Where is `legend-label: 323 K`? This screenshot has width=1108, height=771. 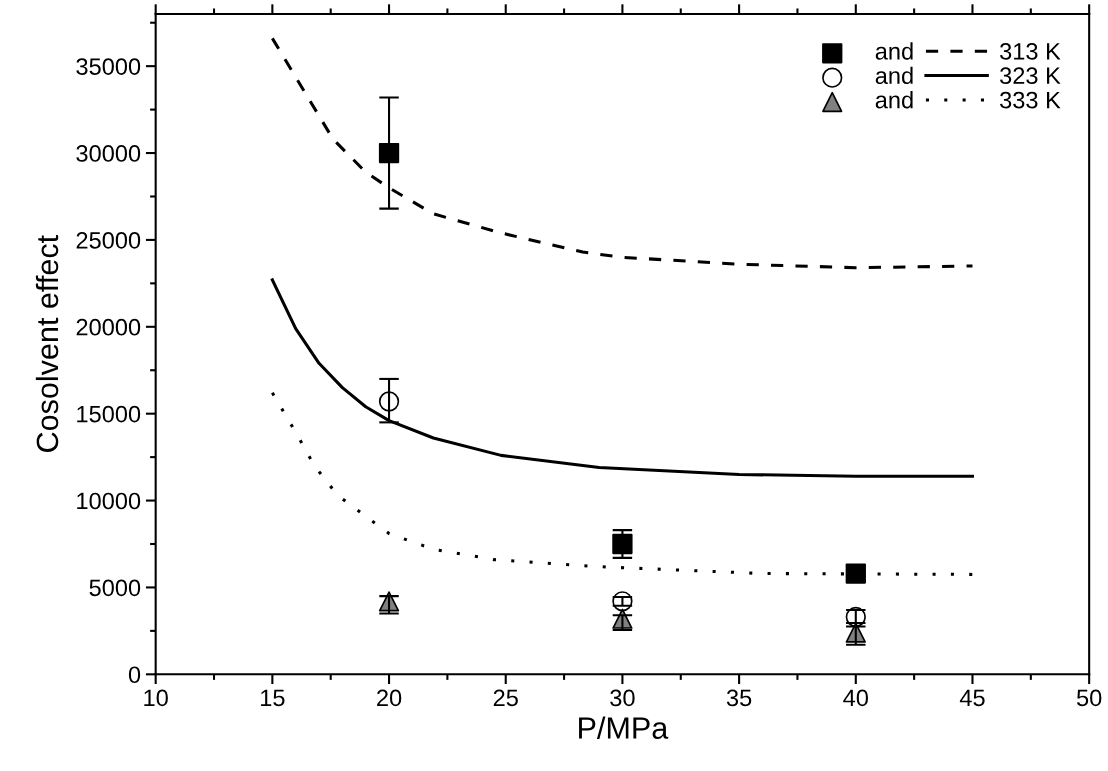
legend-label: 323 K is located at coordinates (1030, 76).